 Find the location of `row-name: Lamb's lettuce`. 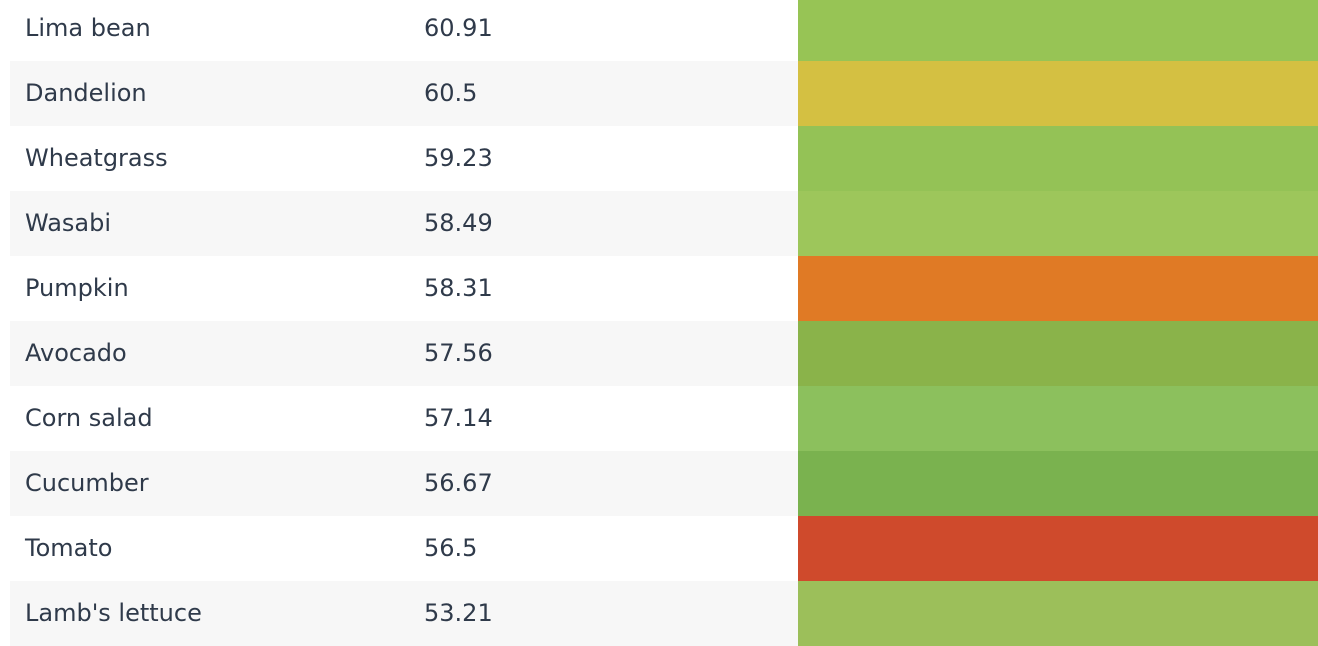

row-name: Lamb's lettuce is located at coordinates (113, 613).